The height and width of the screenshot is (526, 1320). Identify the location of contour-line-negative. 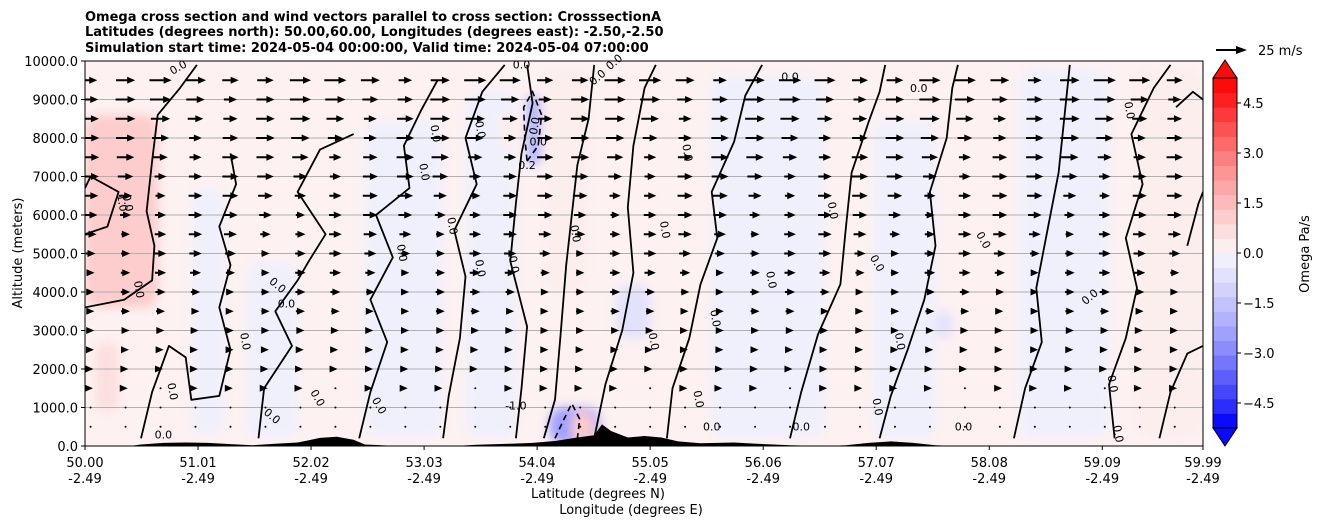
(532, 125).